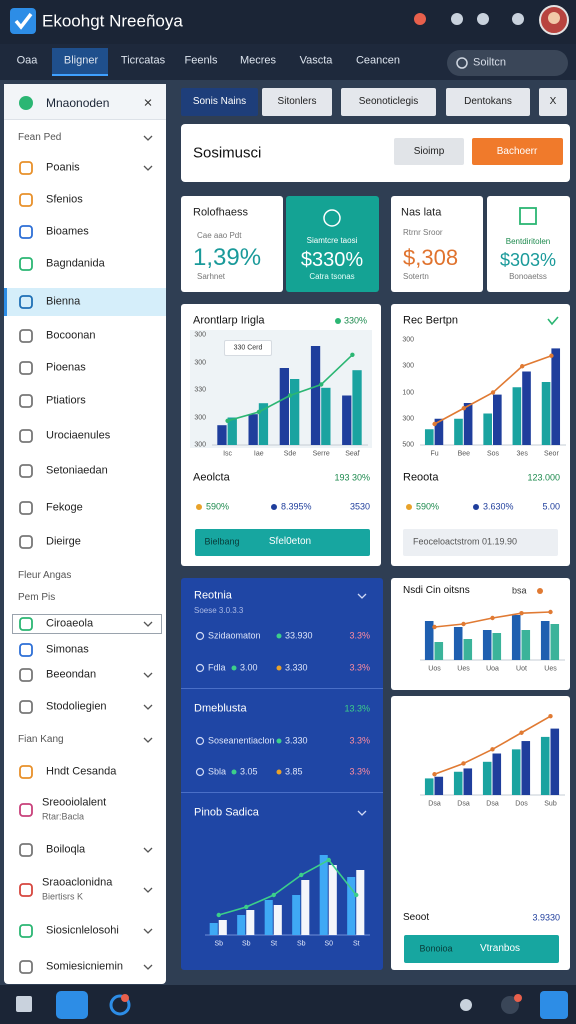 The width and height of the screenshot is (576, 1024). I want to click on close-button: ×, so click(148, 103).